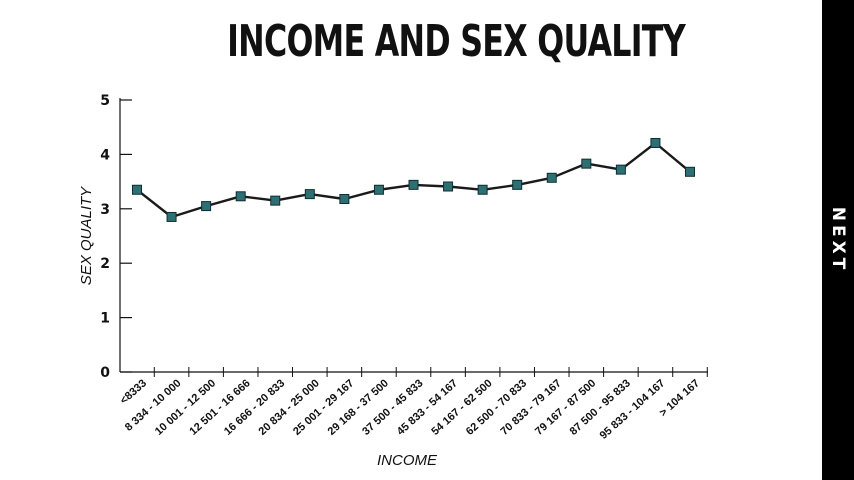 Image resolution: width=854 pixels, height=480 pixels. What do you see at coordinates (392, 407) in the screenshot?
I see `x-tick-label: 37 500 - 45 833` at bounding box center [392, 407].